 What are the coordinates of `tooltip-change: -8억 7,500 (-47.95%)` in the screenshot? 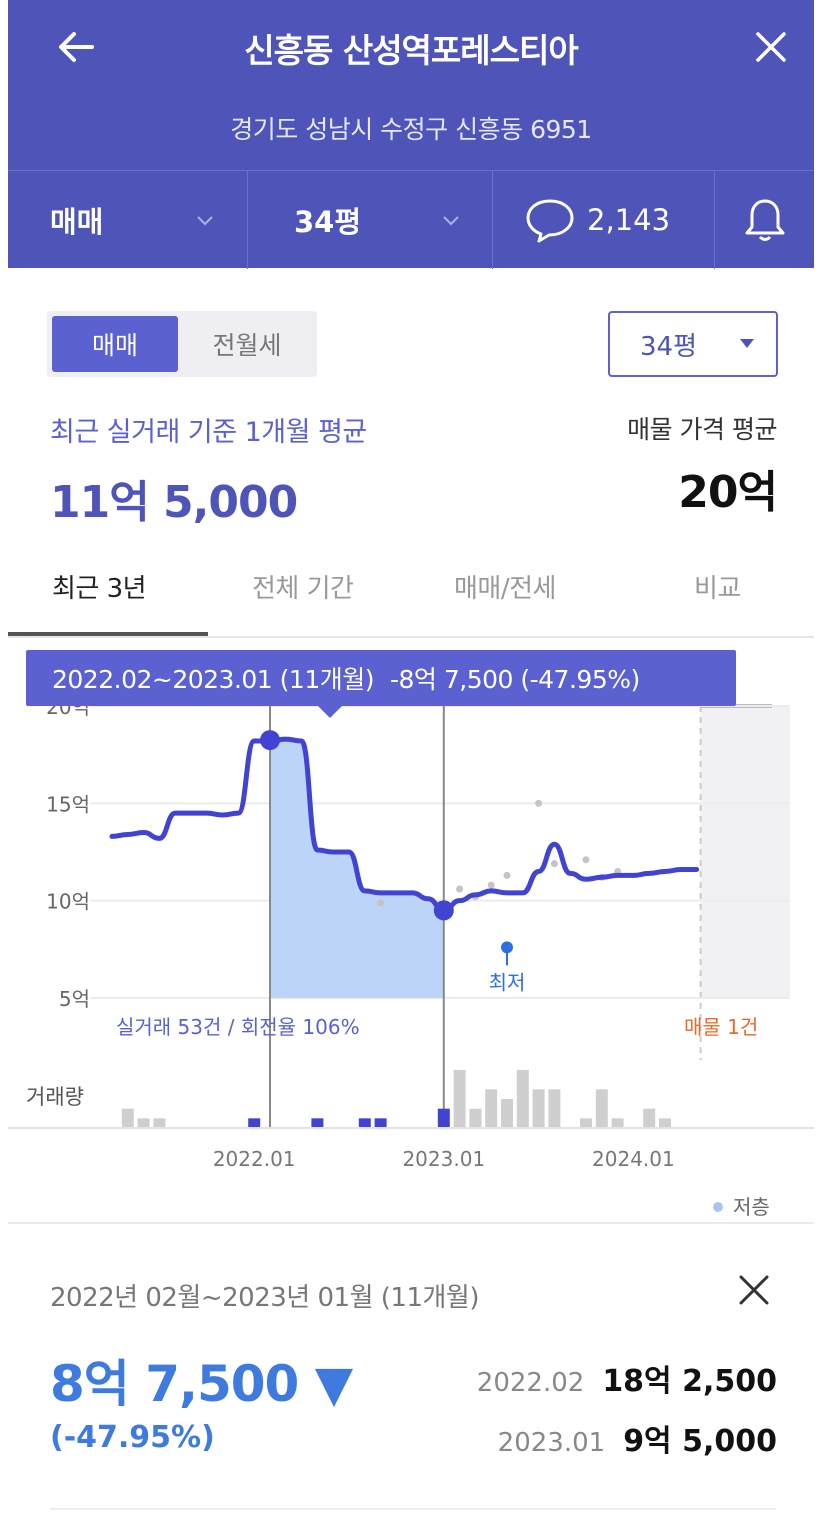 It's located at (514, 679).